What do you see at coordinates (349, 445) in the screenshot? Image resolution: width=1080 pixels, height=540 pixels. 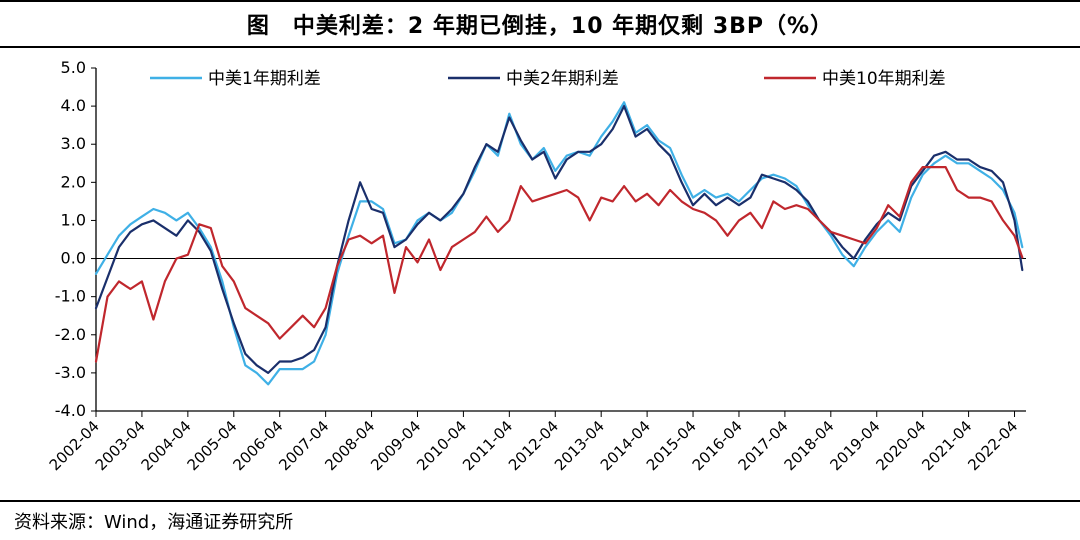 I see `x-tick-label: 2008-04` at bounding box center [349, 445].